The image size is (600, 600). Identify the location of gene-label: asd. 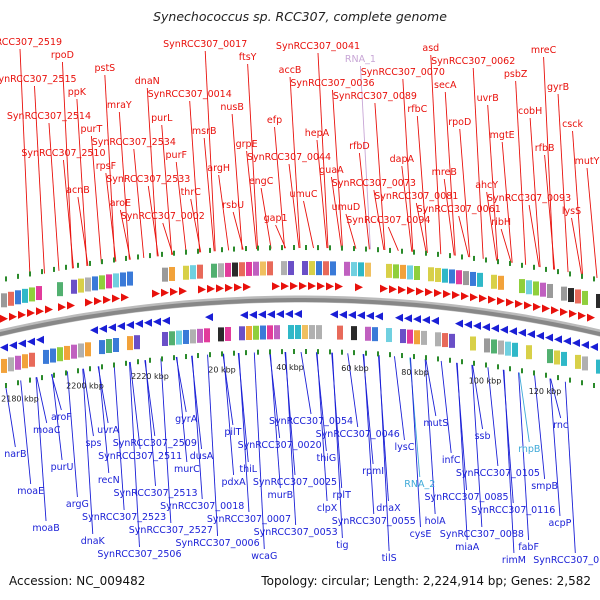
(430, 48).